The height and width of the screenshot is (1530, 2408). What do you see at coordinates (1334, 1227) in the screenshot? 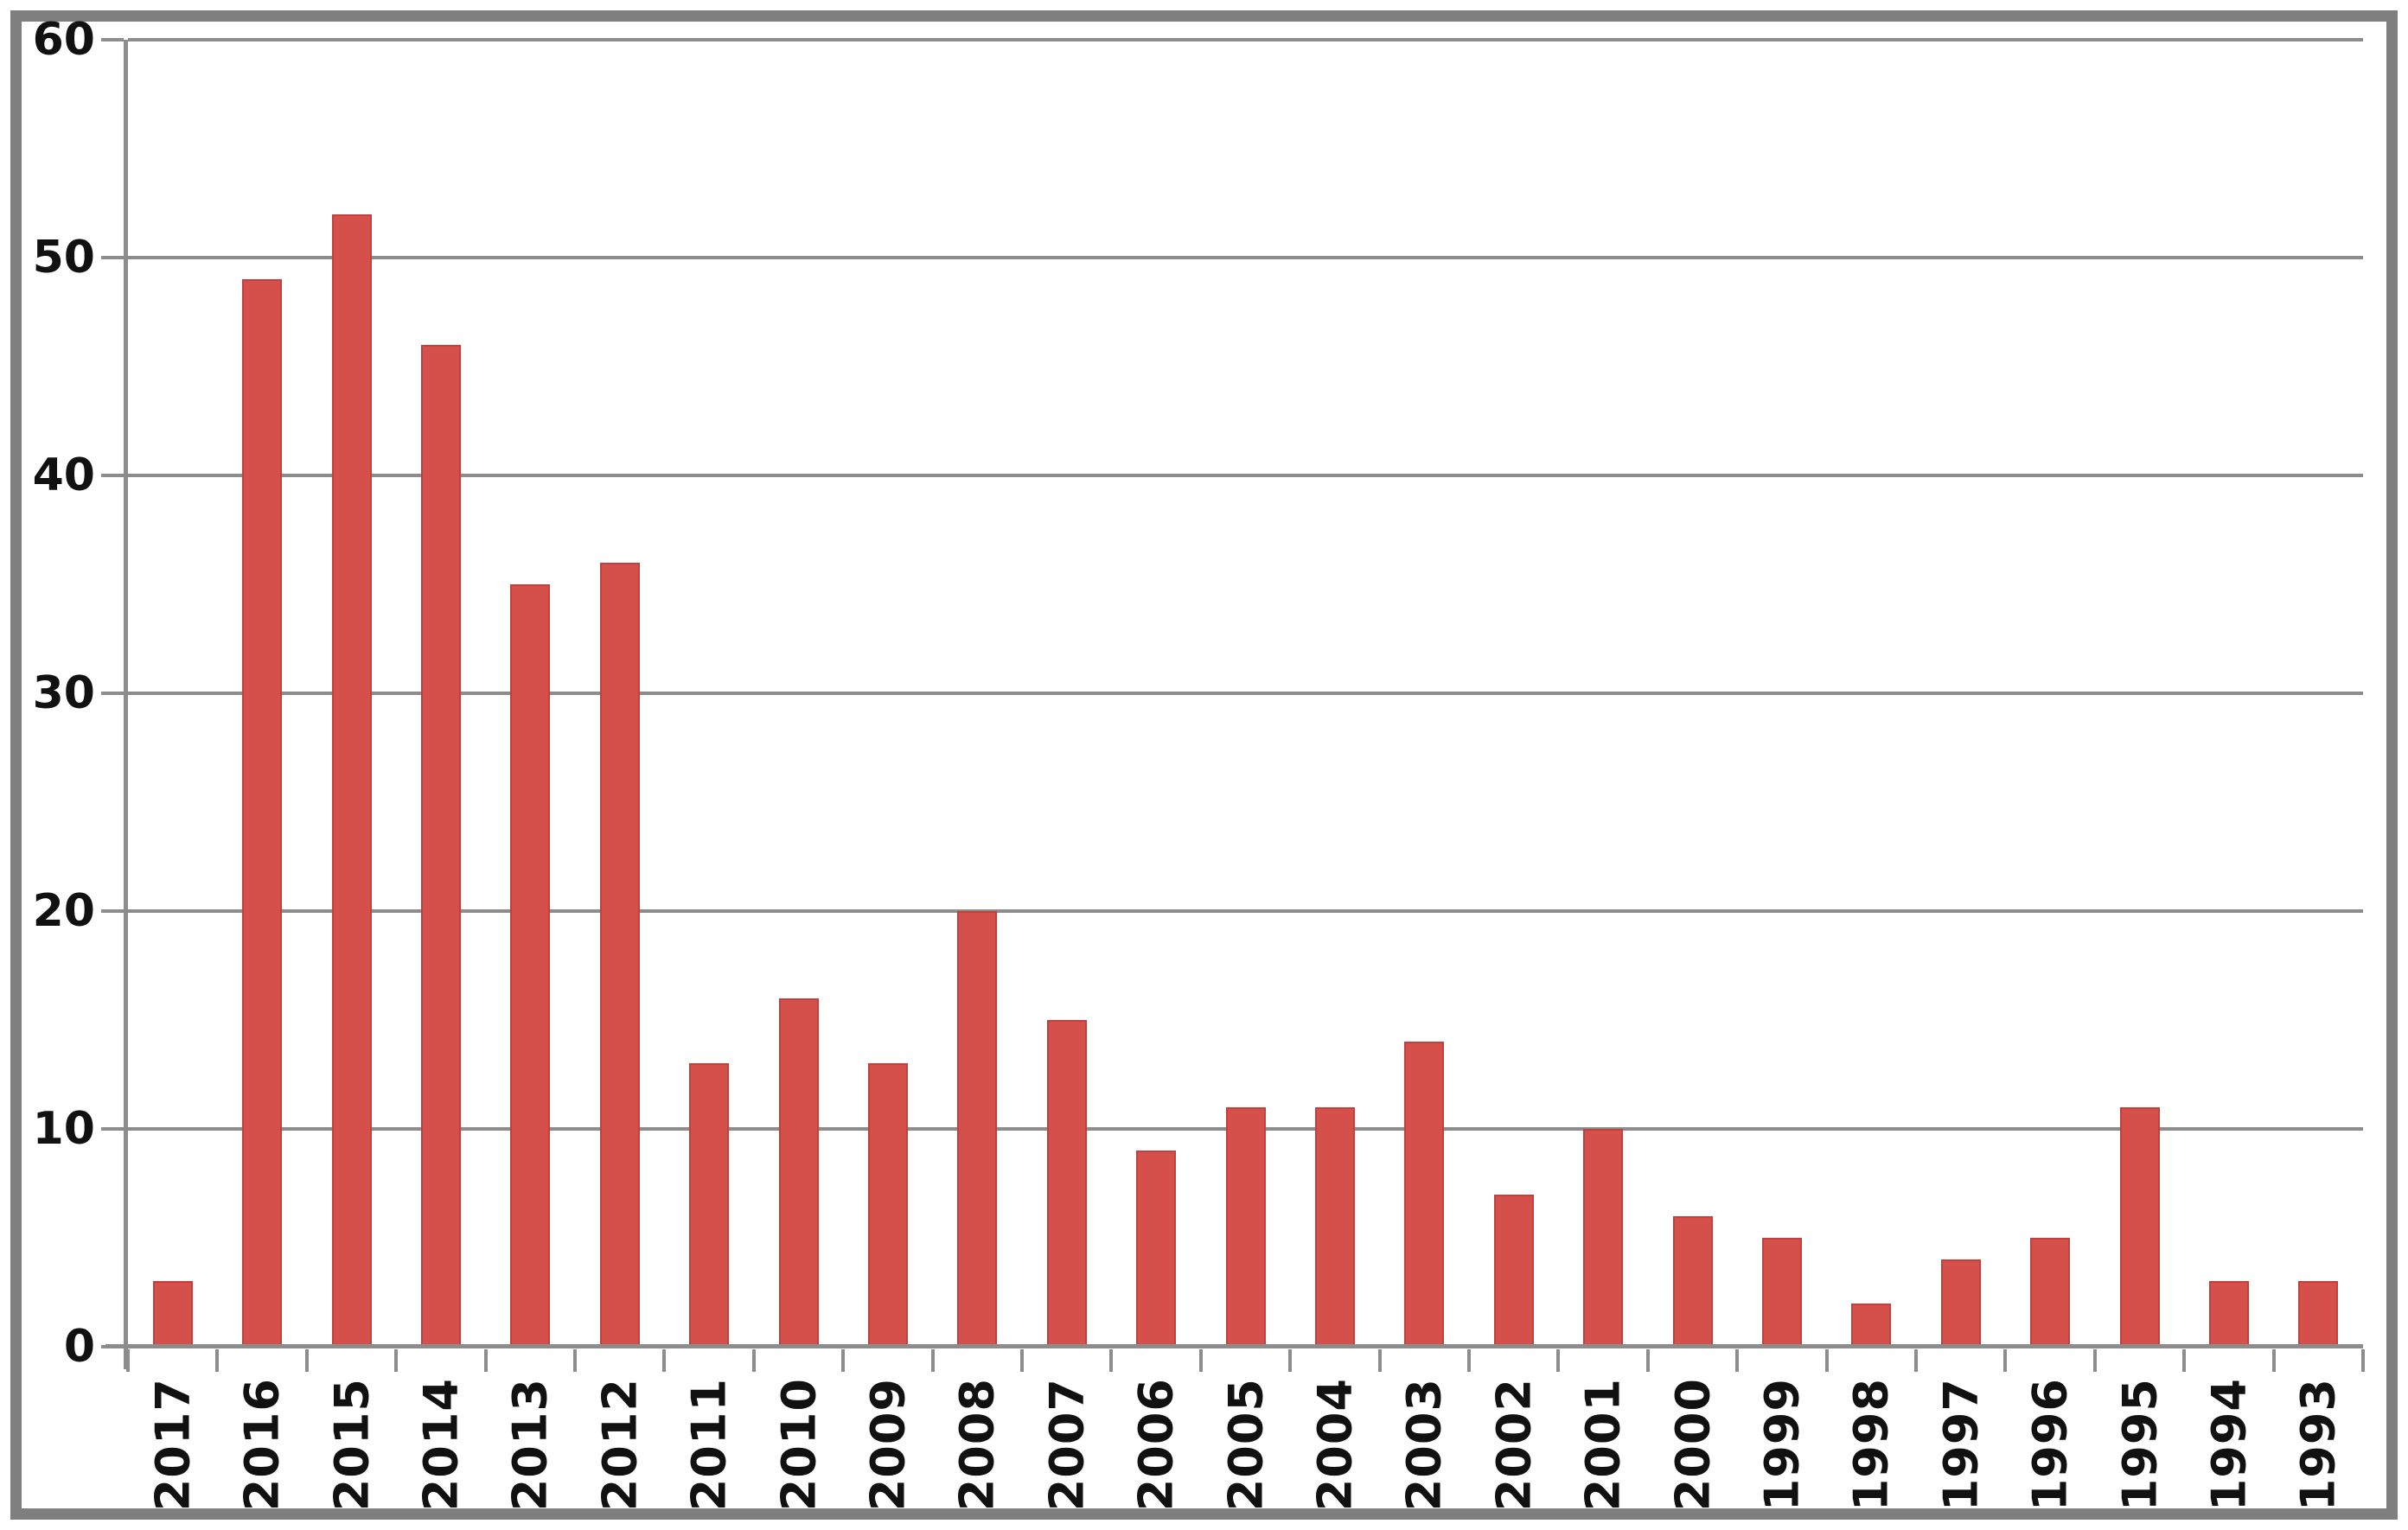
I see `bar-2004` at bounding box center [1334, 1227].